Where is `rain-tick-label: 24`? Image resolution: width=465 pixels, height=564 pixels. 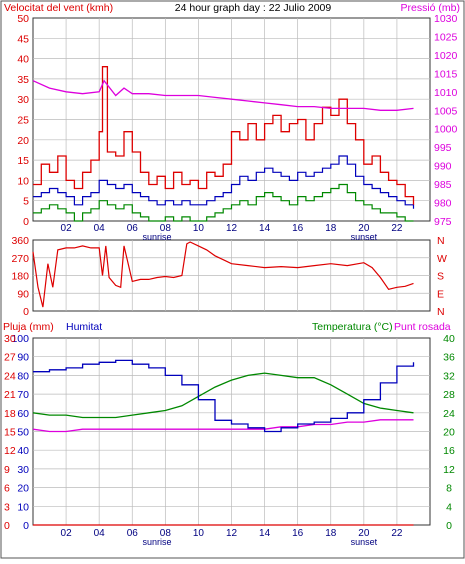 rain-tick-label: 24 is located at coordinates (10, 376).